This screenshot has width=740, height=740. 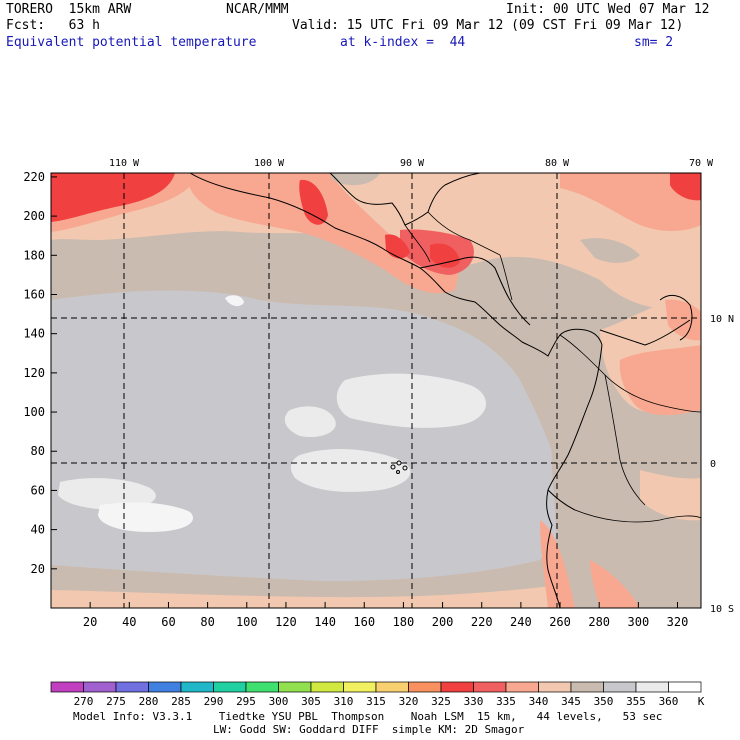 I want to click on model-title: TORERO 15km ARW, so click(x=69, y=9).